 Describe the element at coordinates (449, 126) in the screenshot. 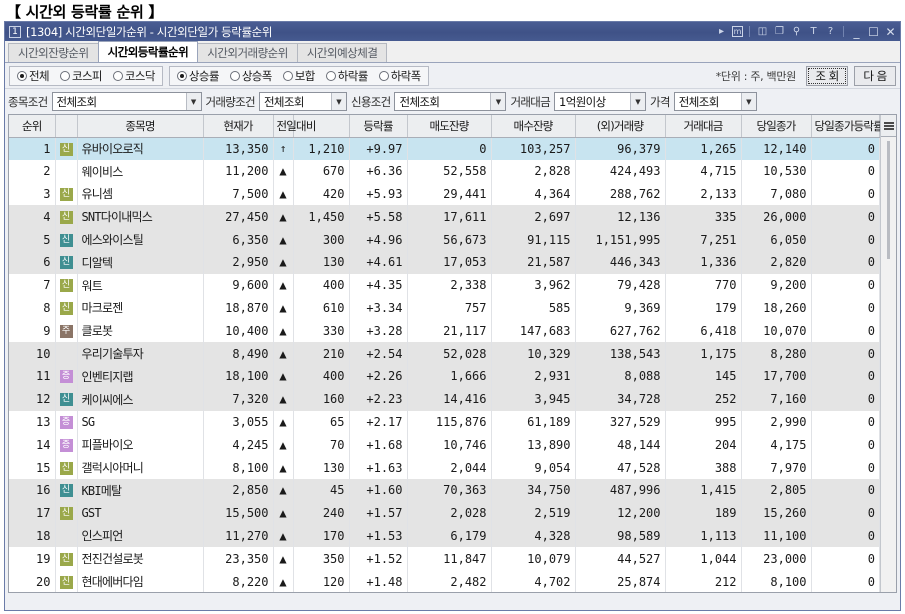

I see `column-header-7: 매도잔량` at that location.